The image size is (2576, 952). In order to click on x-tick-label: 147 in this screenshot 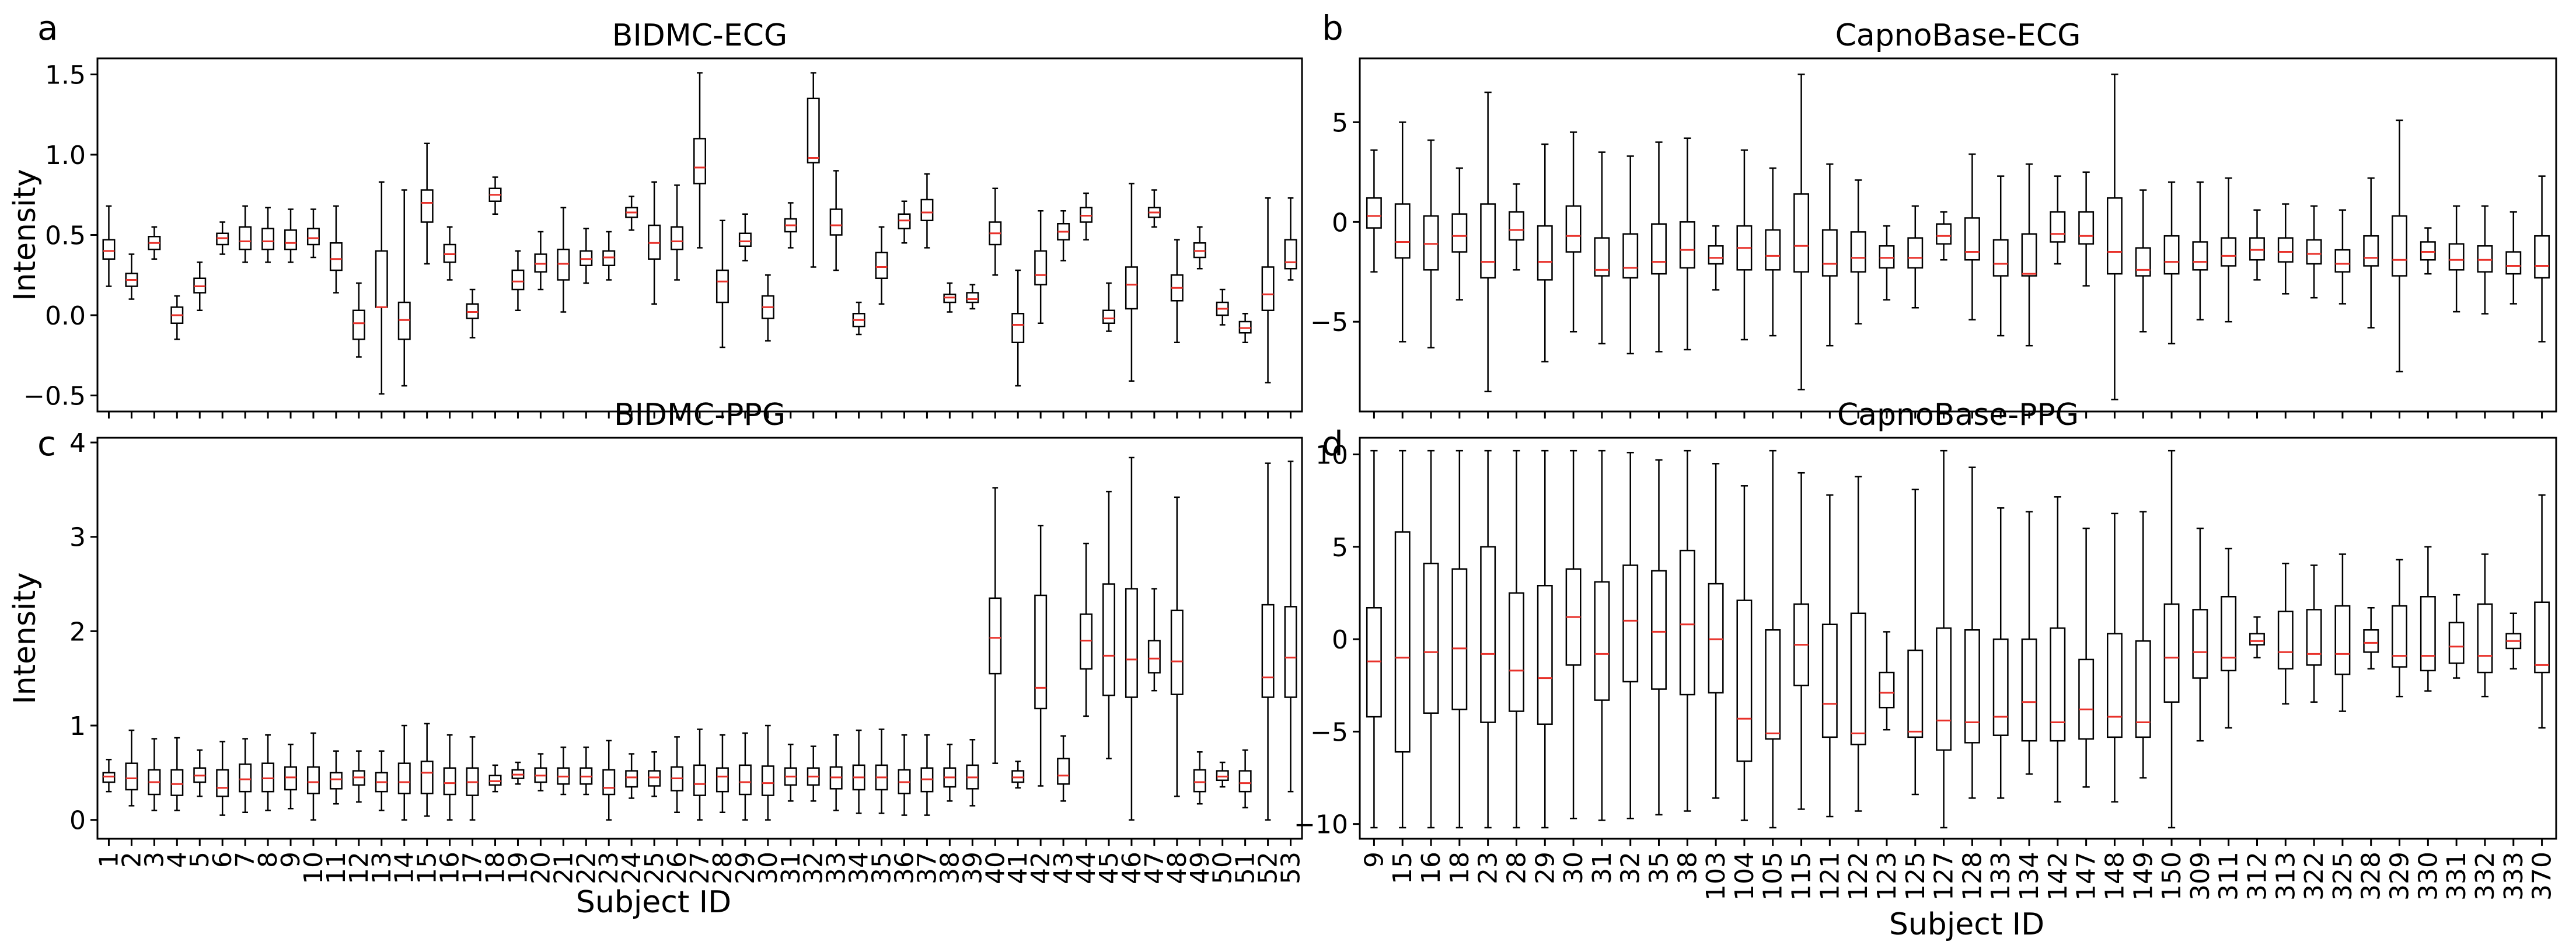, I will do `click(2087, 876)`.